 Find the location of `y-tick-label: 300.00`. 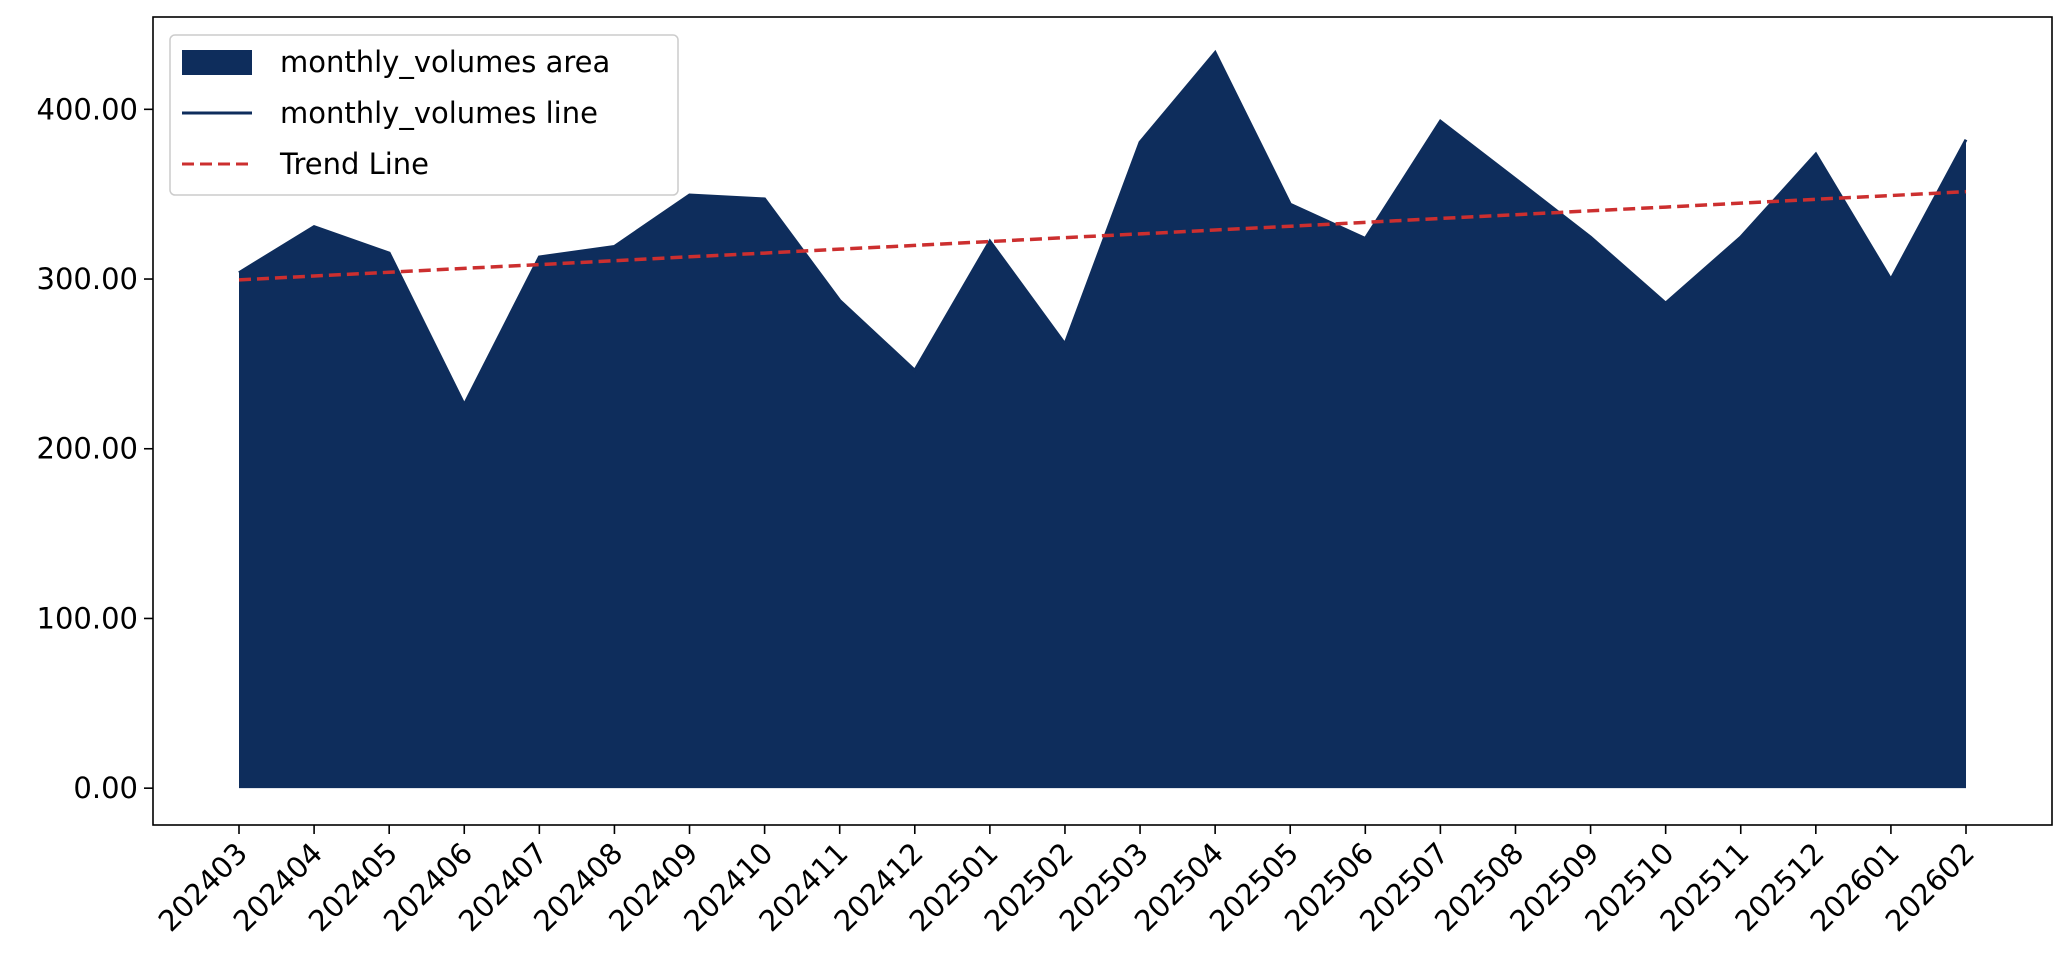

y-tick-label: 300.00 is located at coordinates (87, 279).